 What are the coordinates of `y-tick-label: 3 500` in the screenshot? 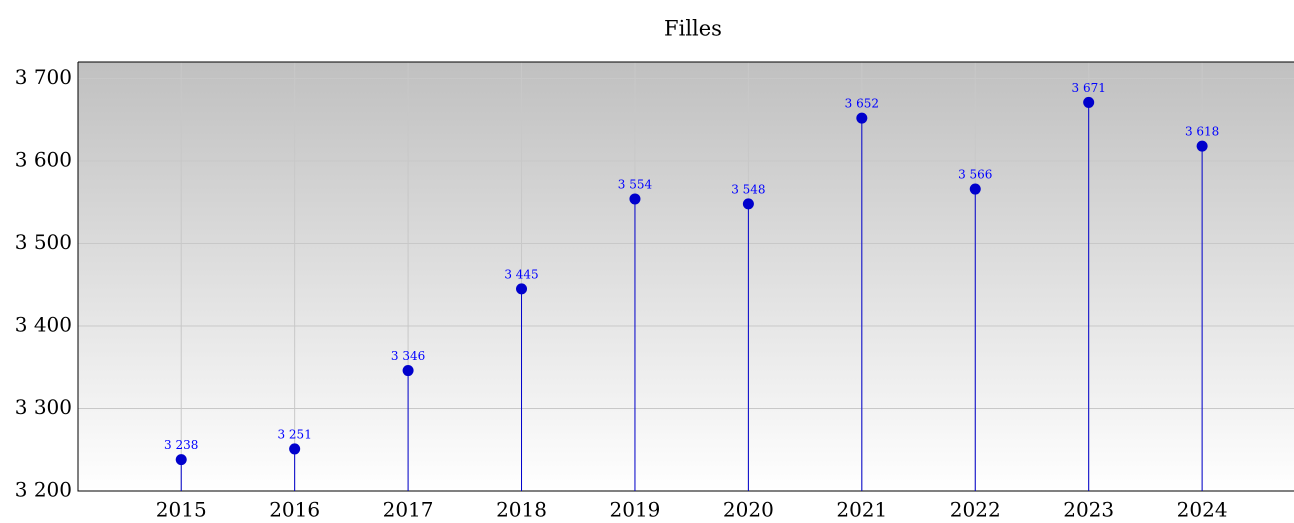 It's located at (43, 242).